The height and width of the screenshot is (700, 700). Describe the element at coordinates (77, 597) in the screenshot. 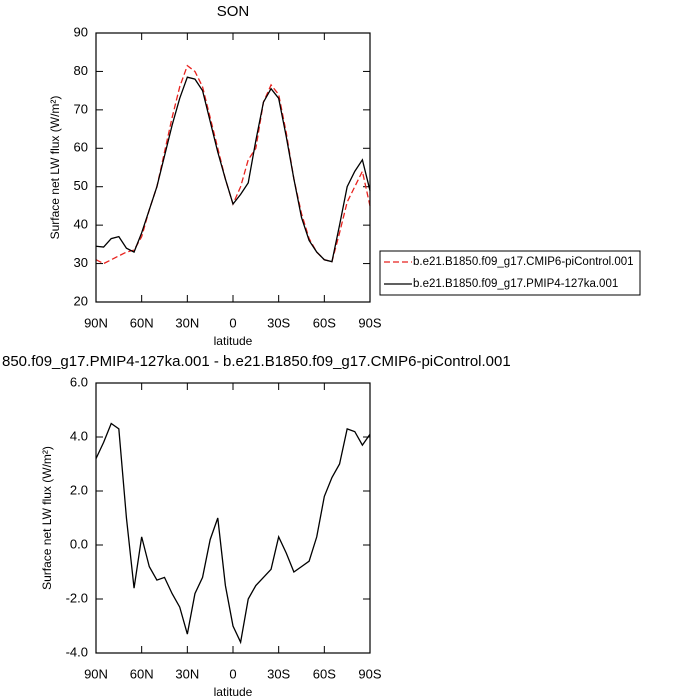

I see `y-tick-label: -2.0` at that location.